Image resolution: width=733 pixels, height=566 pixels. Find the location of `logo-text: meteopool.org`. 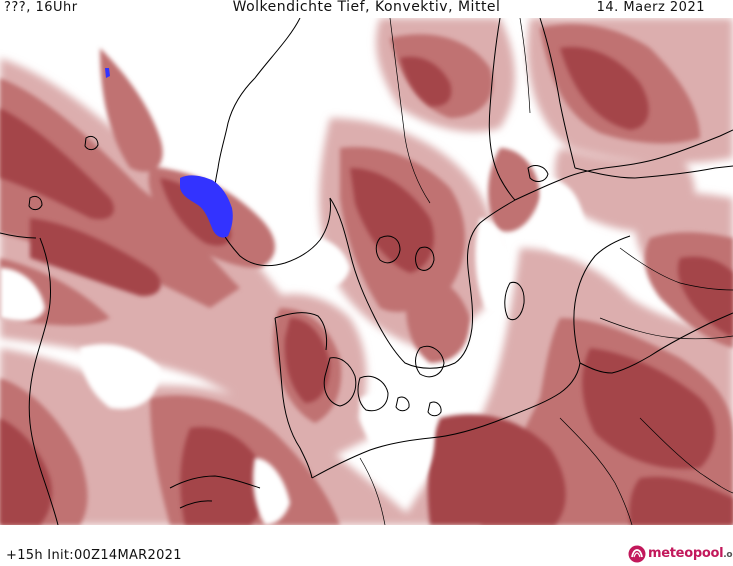

logo-text: meteopool.org is located at coordinates (690, 553).